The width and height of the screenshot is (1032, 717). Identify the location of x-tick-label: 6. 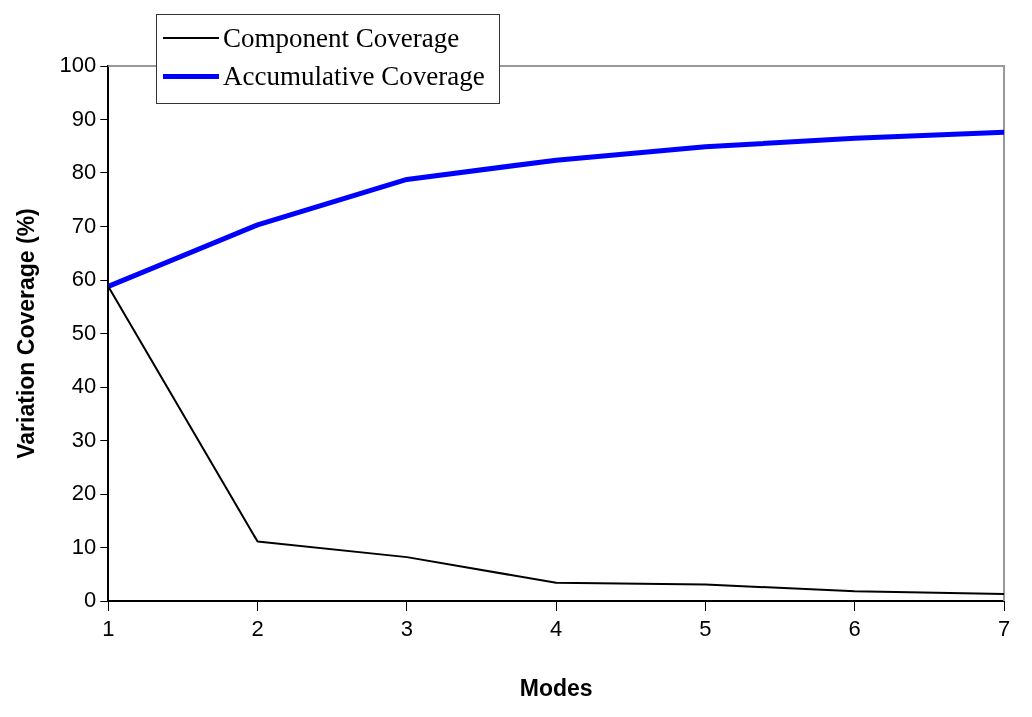
(854, 629).